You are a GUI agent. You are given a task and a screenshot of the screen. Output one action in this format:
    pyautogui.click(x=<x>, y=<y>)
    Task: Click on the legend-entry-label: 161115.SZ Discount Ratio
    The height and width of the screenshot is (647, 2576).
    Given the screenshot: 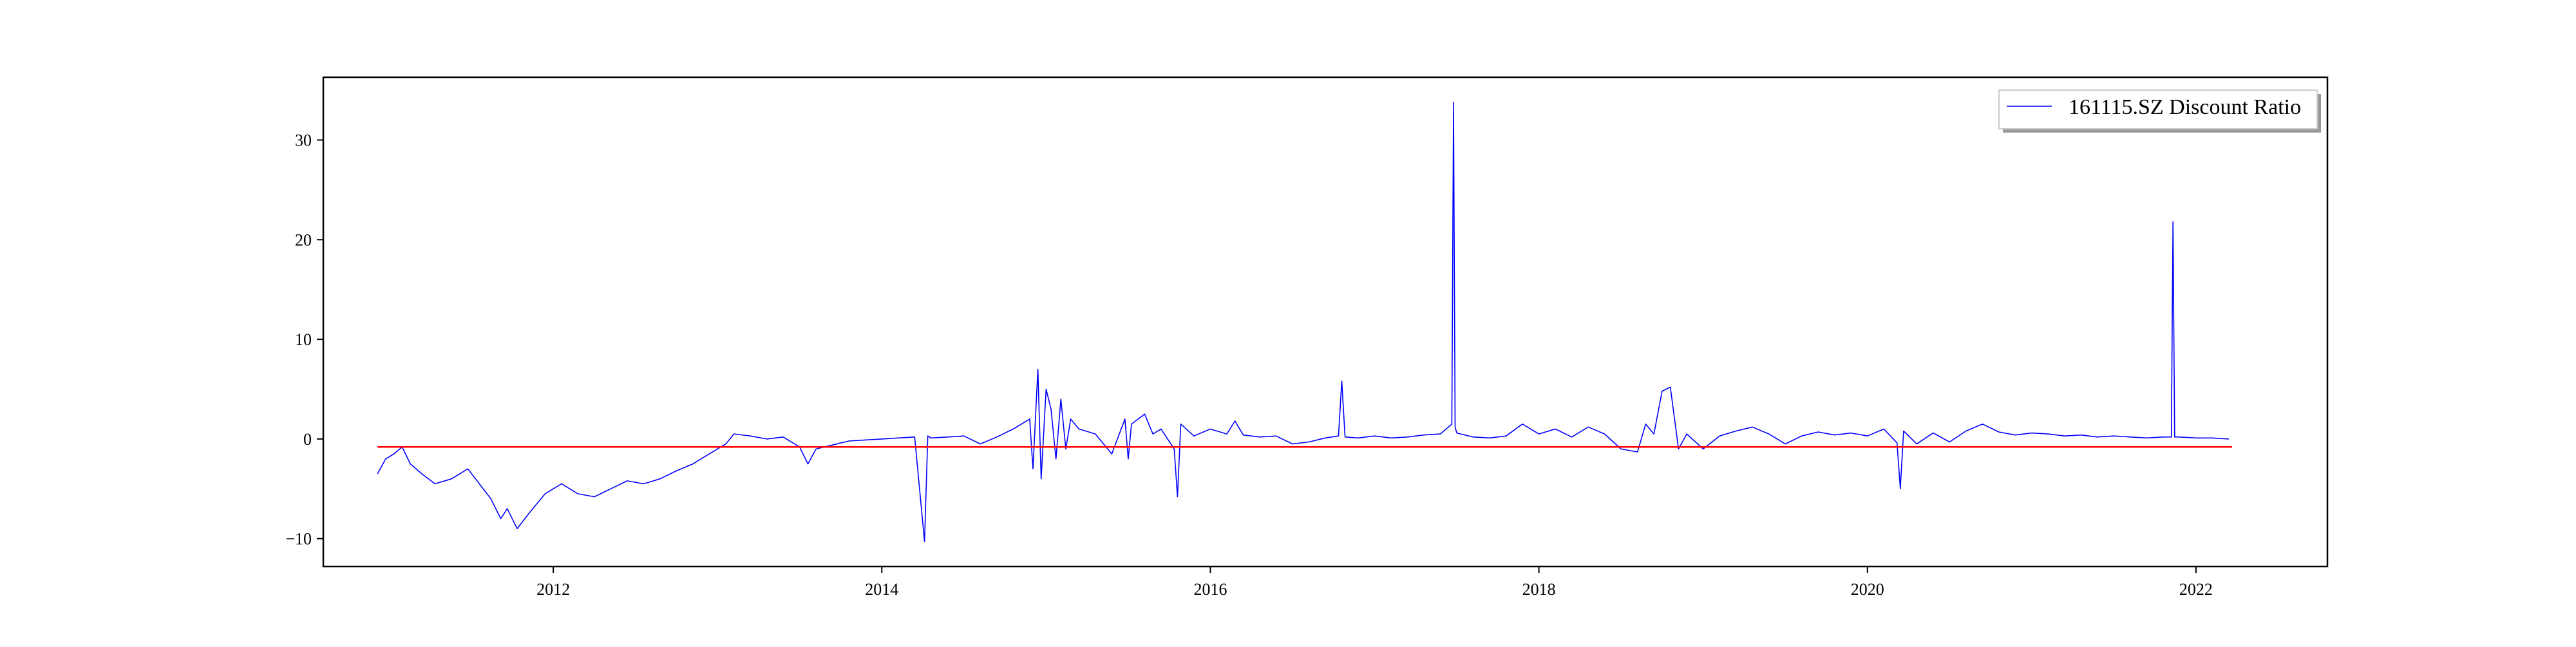 What is the action you would take?
    pyautogui.click(x=2185, y=107)
    